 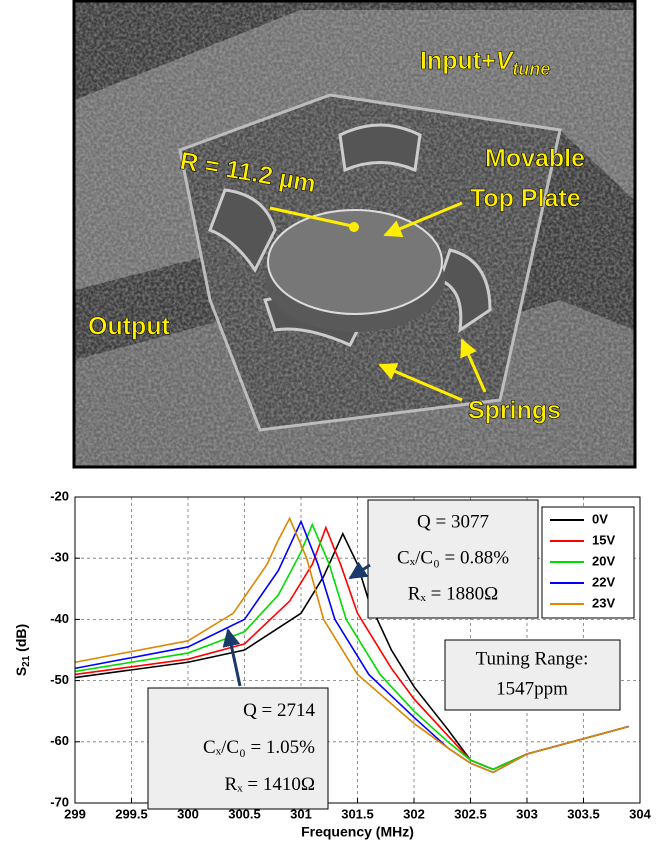 I want to click on x-tick-label: 304, so click(x=640, y=813).